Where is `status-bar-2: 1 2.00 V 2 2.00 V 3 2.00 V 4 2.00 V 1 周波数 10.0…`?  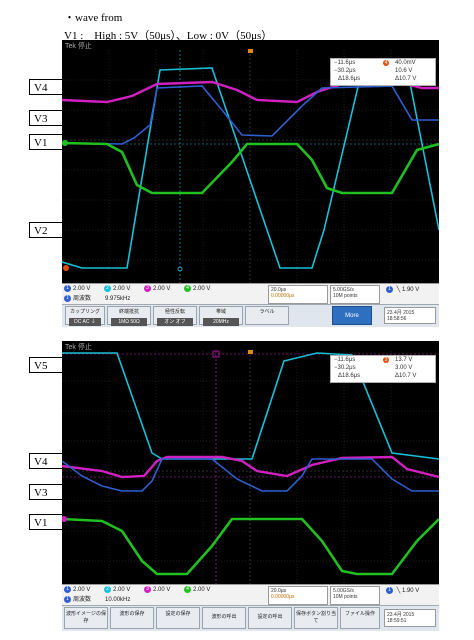
status-bar-2: 1 2.00 V 2 2.00 V 3 2.00 V 4 2.00 V 1 周波数 10.0… is located at coordinates (250, 595).